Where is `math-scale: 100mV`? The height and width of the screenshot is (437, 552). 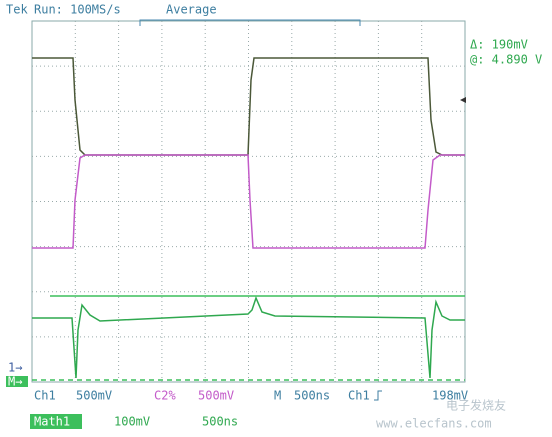 math-scale: 100mV is located at coordinates (132, 422).